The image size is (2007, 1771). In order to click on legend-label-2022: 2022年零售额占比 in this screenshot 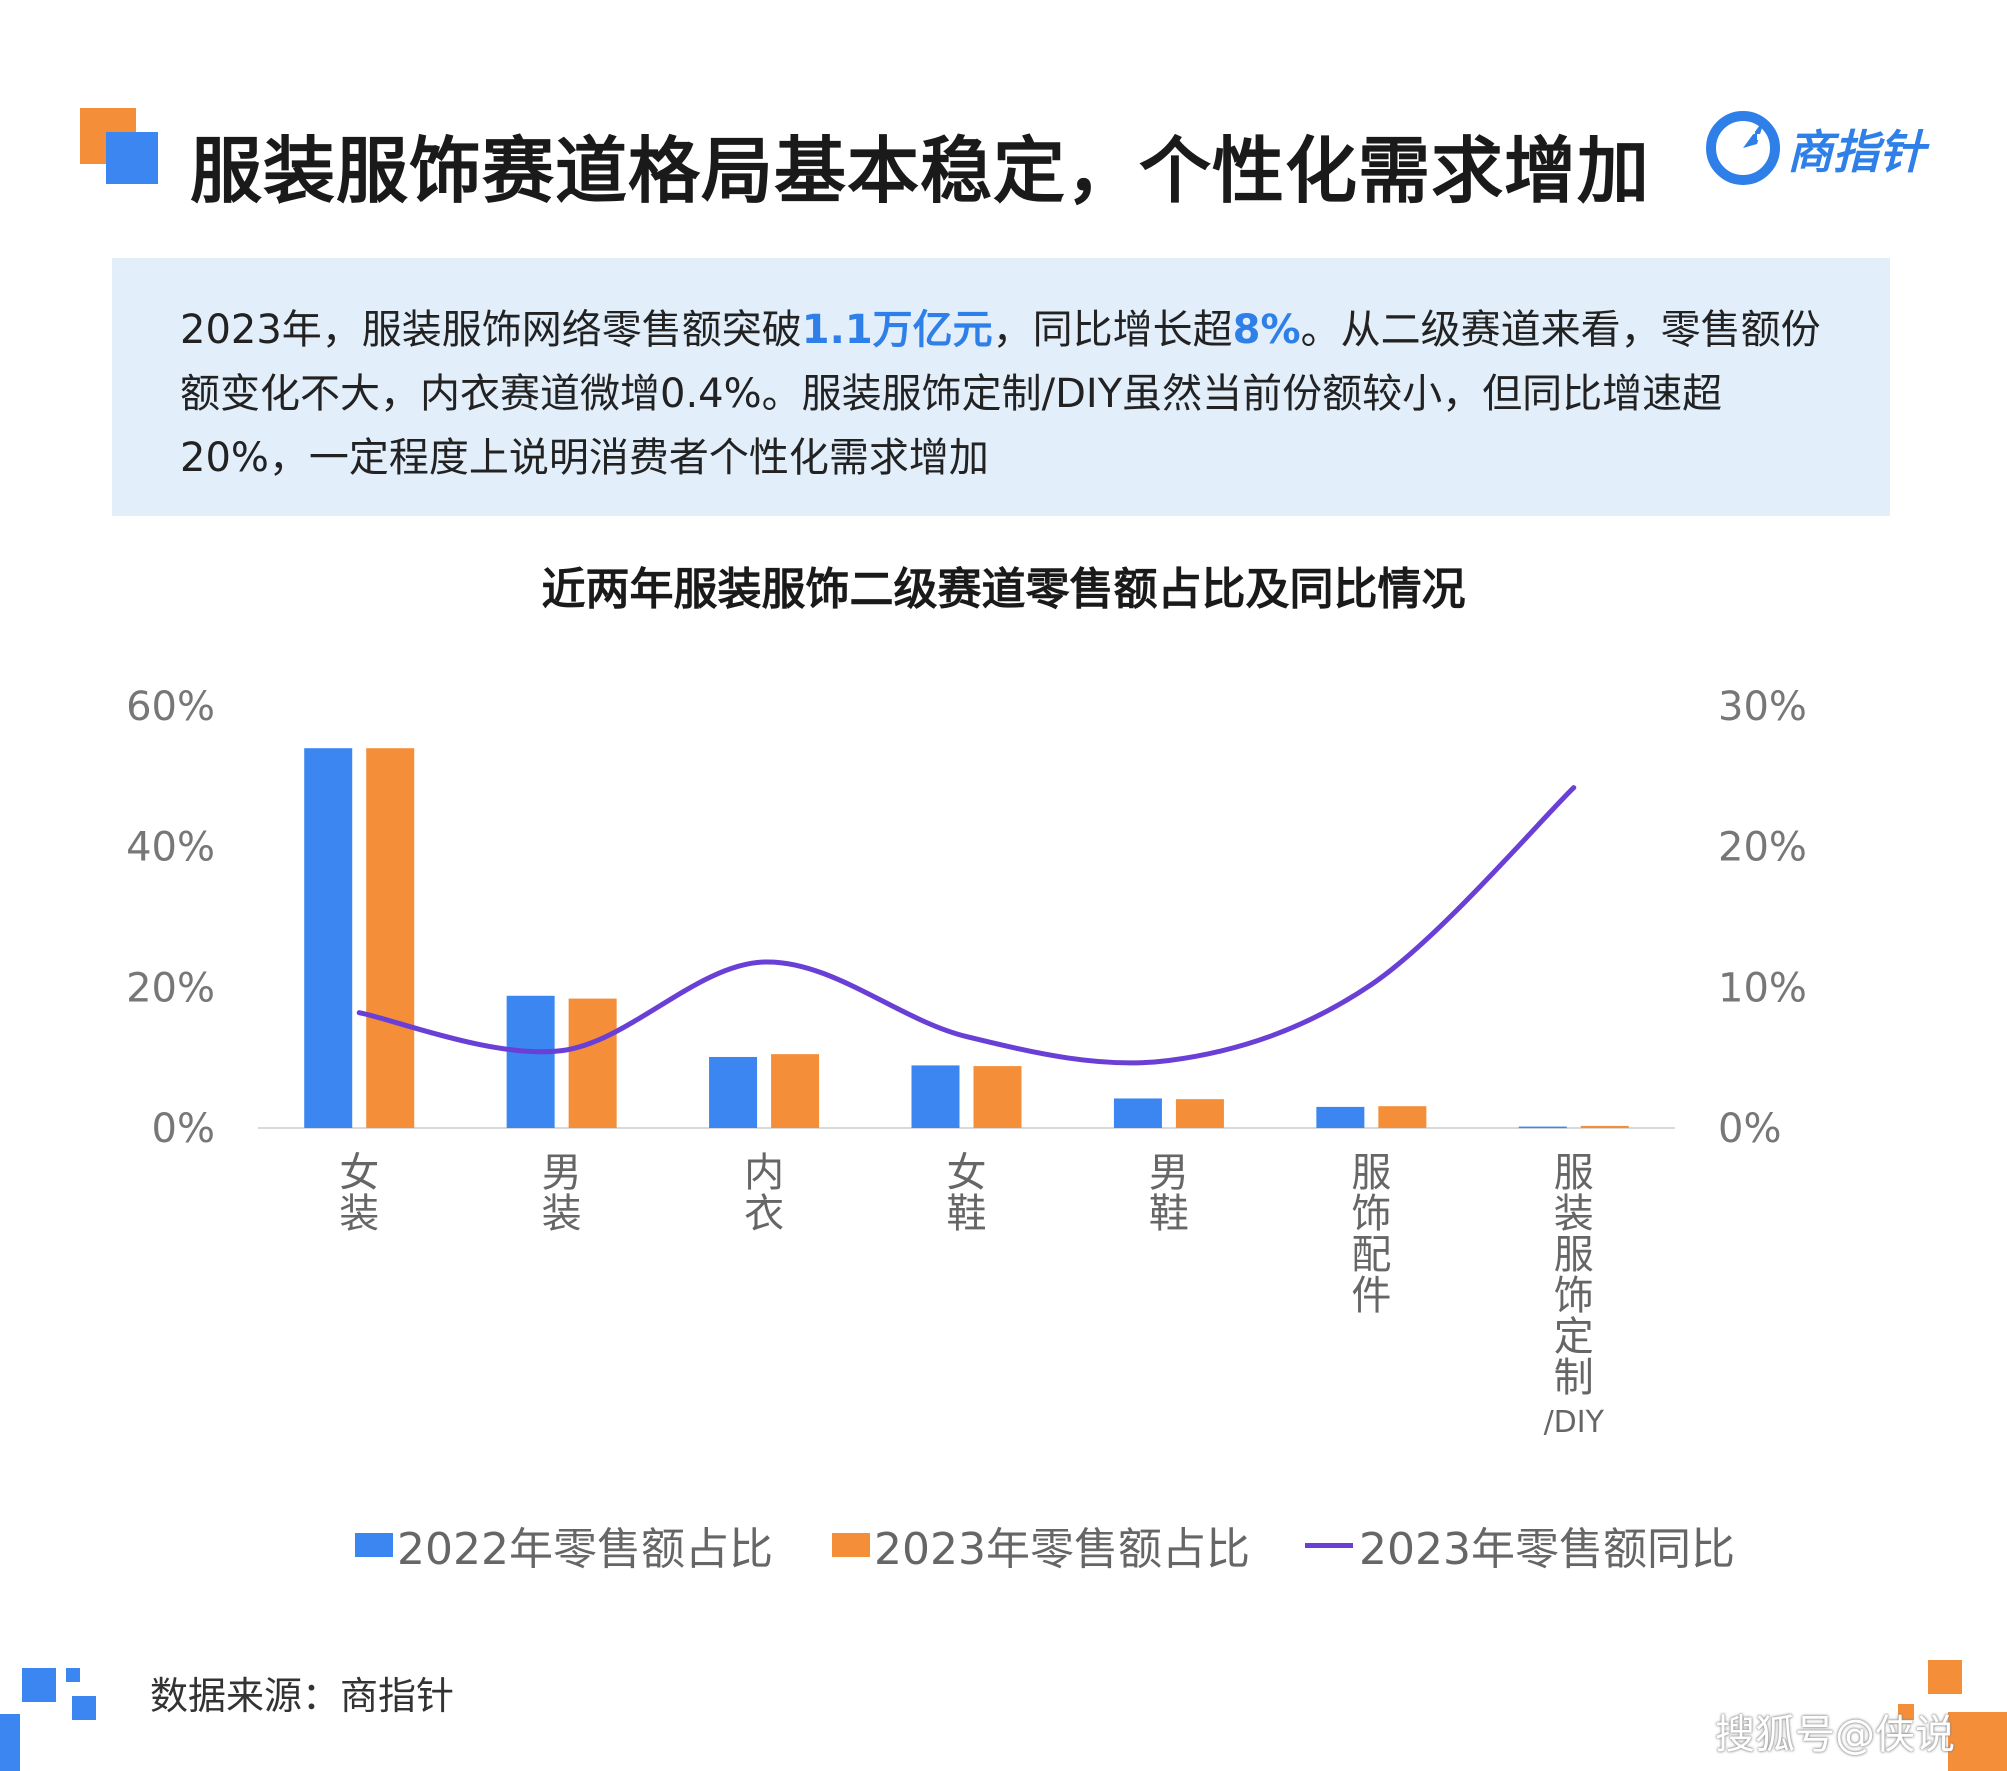, I will do `click(585, 1549)`.